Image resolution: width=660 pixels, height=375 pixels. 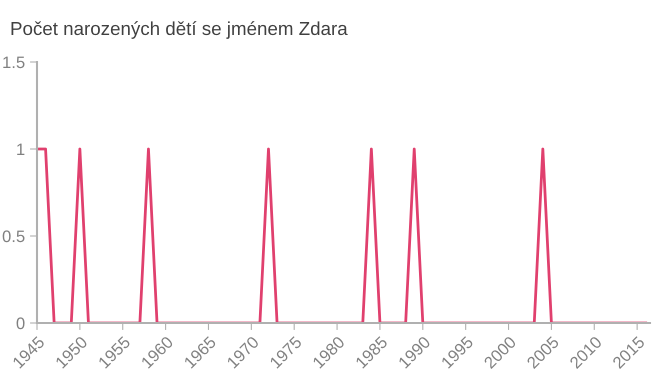 What do you see at coordinates (20, 150) in the screenshot?
I see `y-tick-label: 1` at bounding box center [20, 150].